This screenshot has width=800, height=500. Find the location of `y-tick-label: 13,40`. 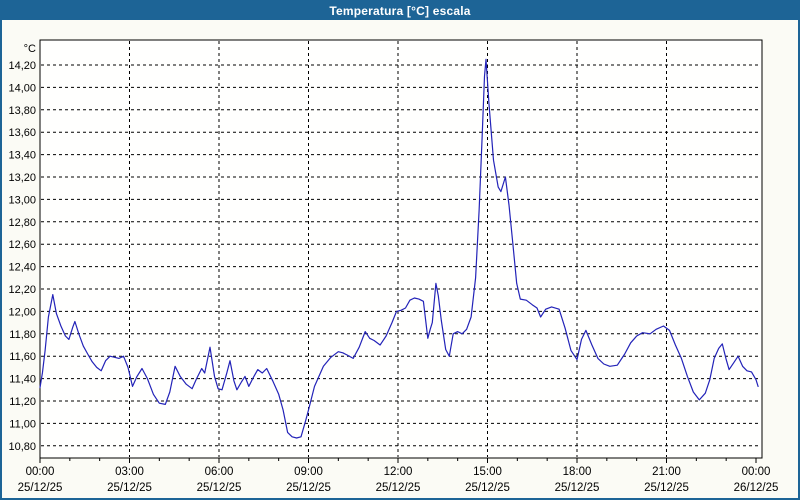

y-tick-label: 13,40 is located at coordinates (22, 156).